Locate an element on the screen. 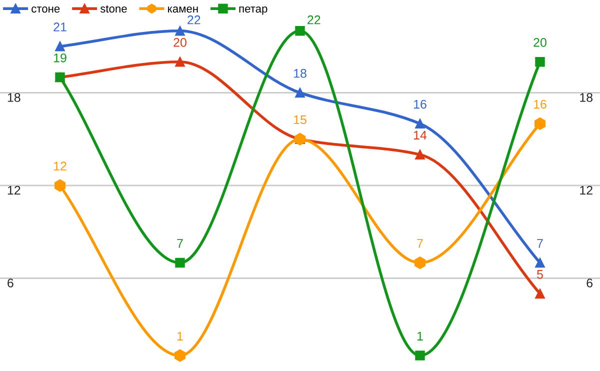  data-label: 15 is located at coordinates (300, 119).